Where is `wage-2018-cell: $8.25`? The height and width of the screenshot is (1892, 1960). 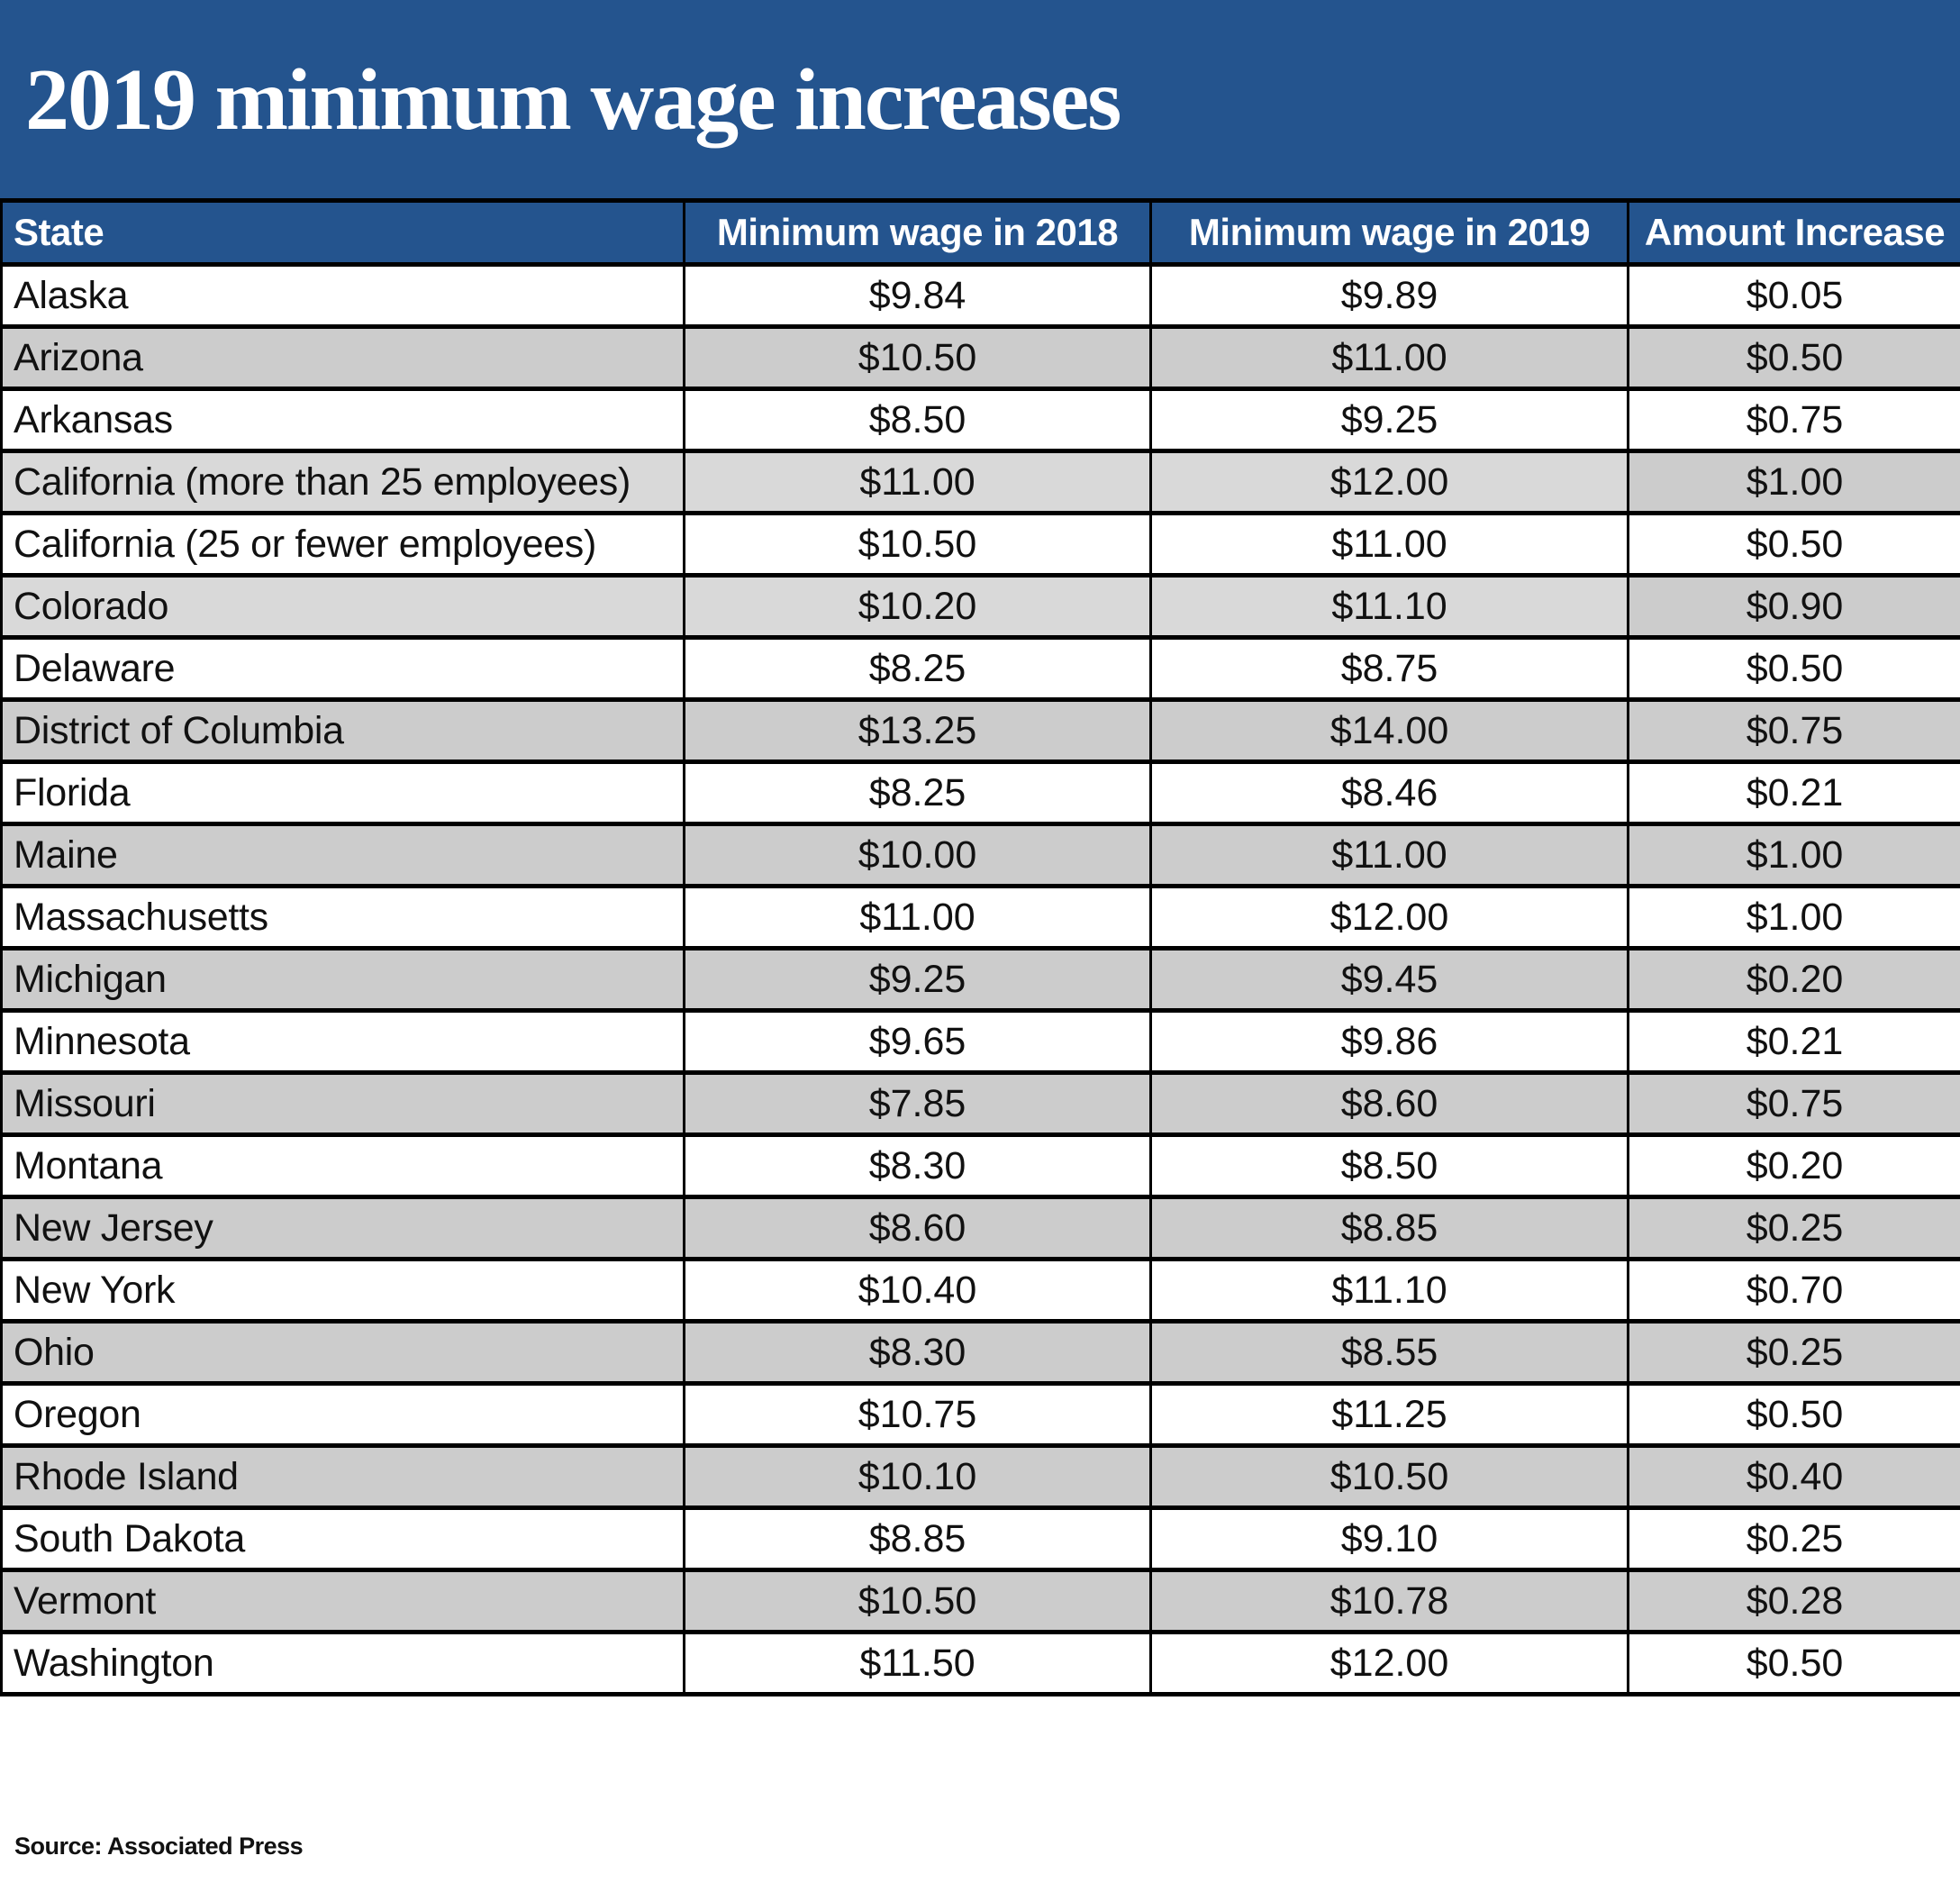
wage-2018-cell: $8.25 is located at coordinates (917, 668).